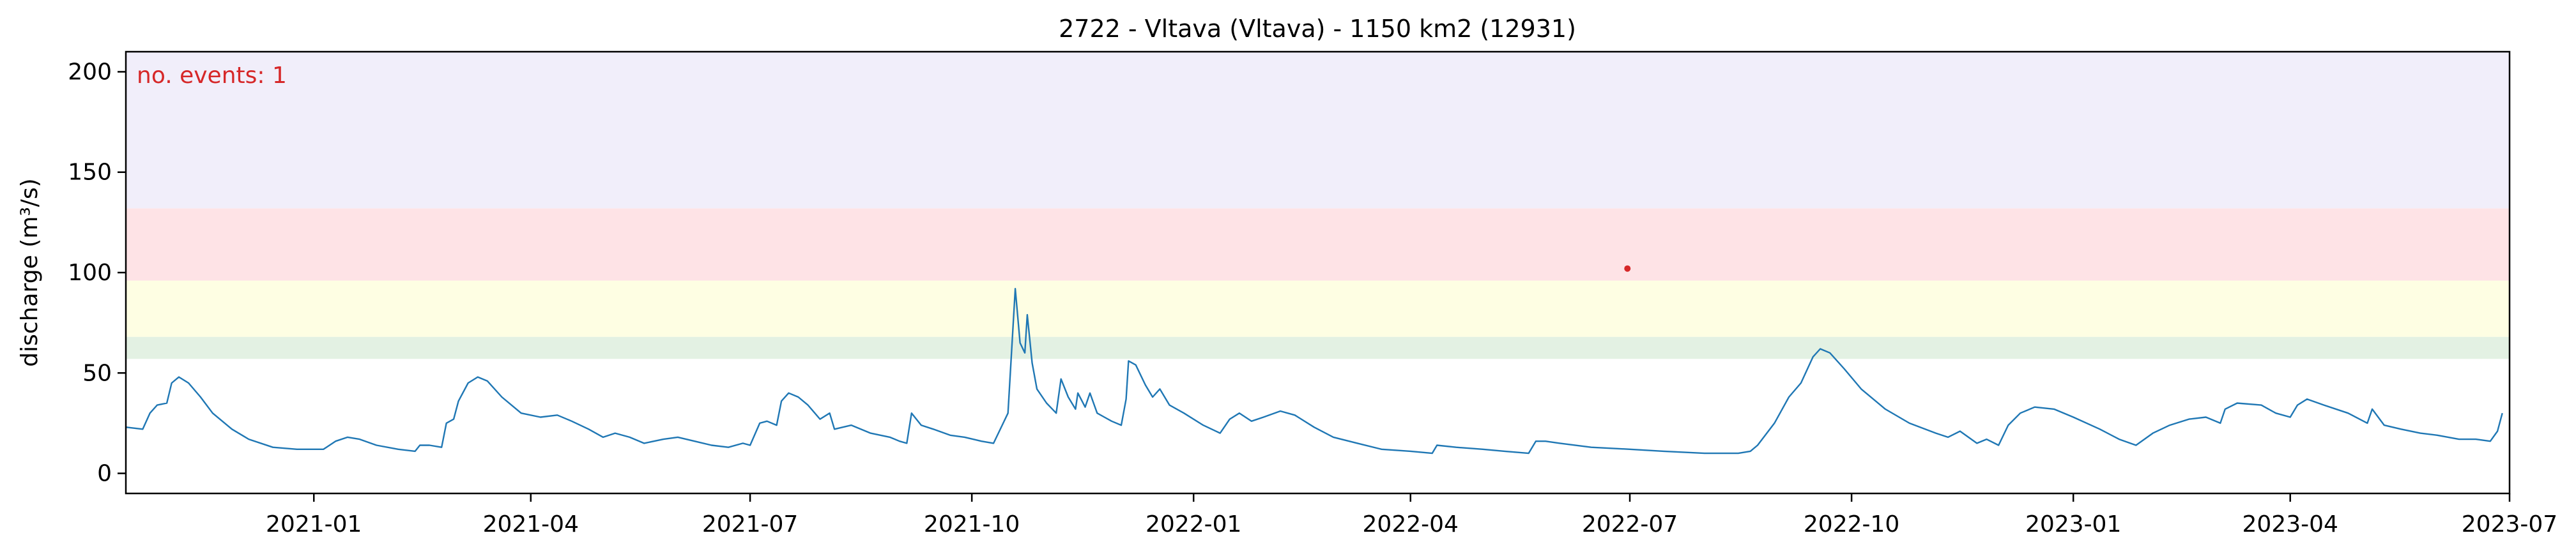 The width and height of the screenshot is (2576, 556). Describe the element at coordinates (531, 524) in the screenshot. I see `x-tick-label: 2021-04` at that location.